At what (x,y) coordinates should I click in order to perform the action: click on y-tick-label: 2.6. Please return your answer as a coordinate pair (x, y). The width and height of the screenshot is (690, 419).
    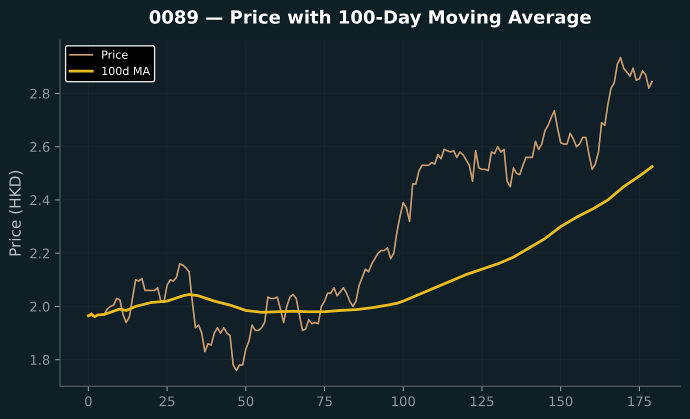
    Looking at the image, I should click on (40, 147).